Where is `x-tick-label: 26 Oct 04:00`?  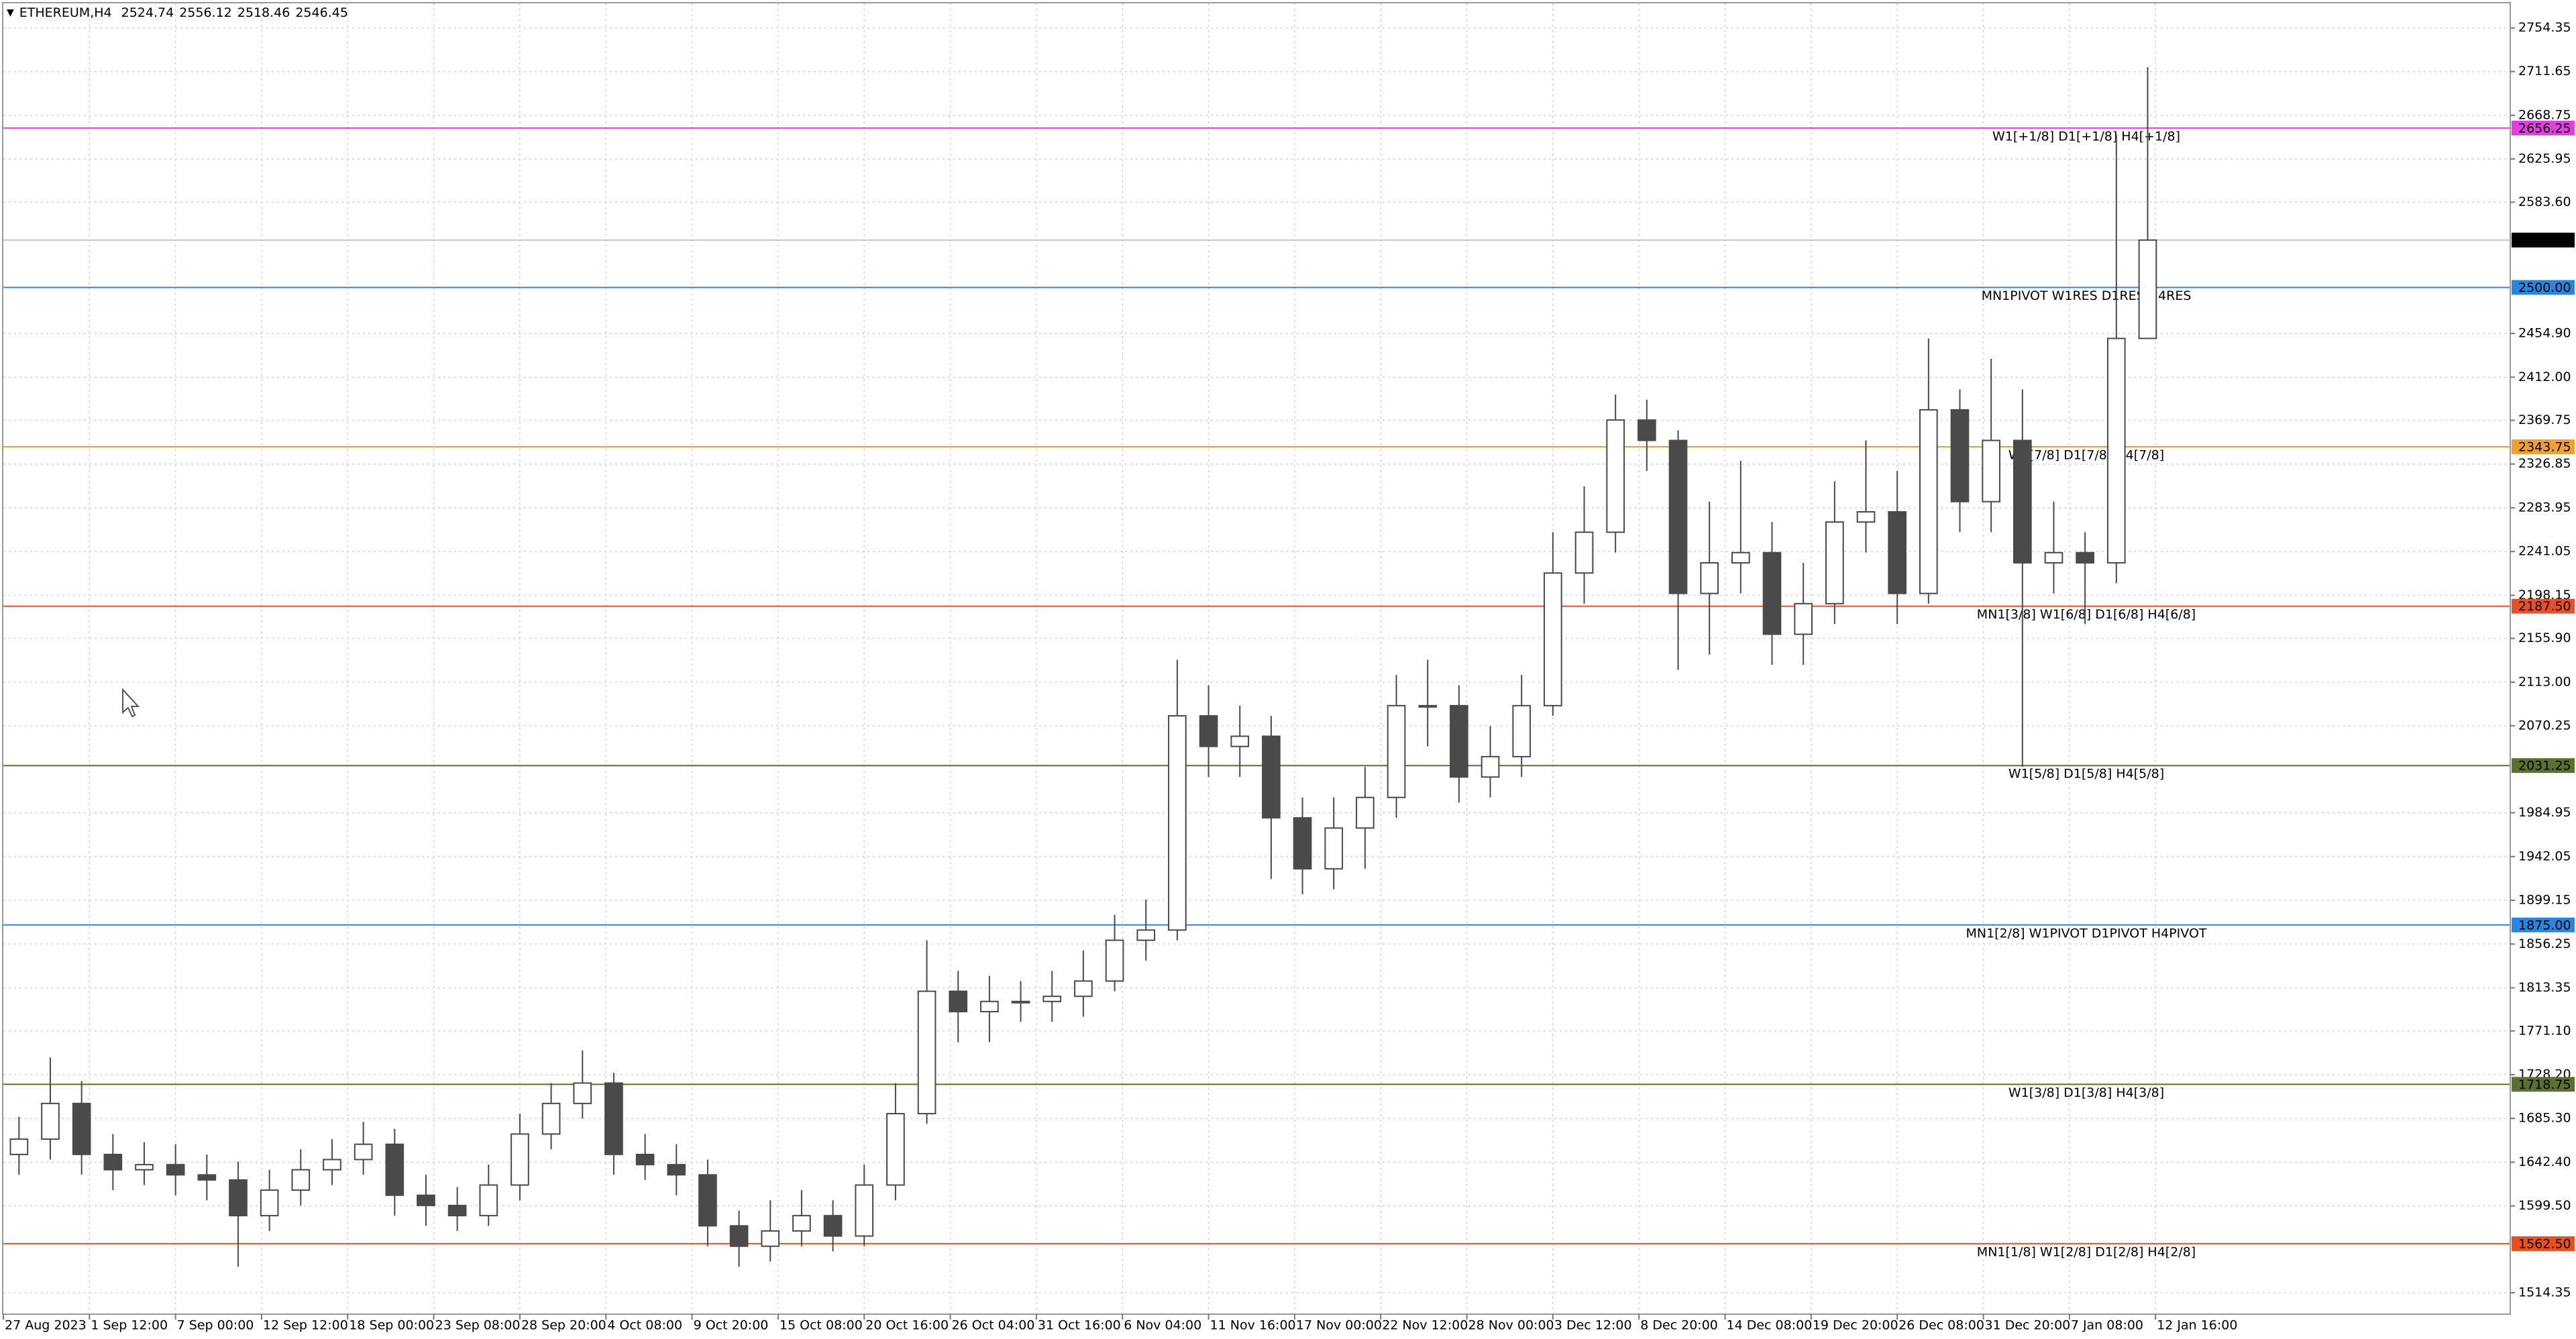
x-tick-label: 26 Oct 04:00 is located at coordinates (993, 1325).